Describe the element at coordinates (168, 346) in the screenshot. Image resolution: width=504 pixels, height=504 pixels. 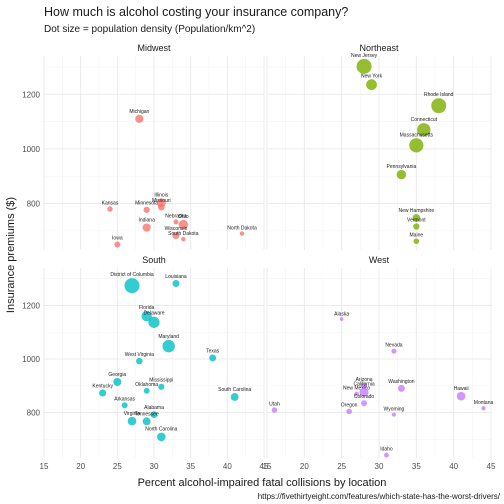
I see `point-maryland` at that location.